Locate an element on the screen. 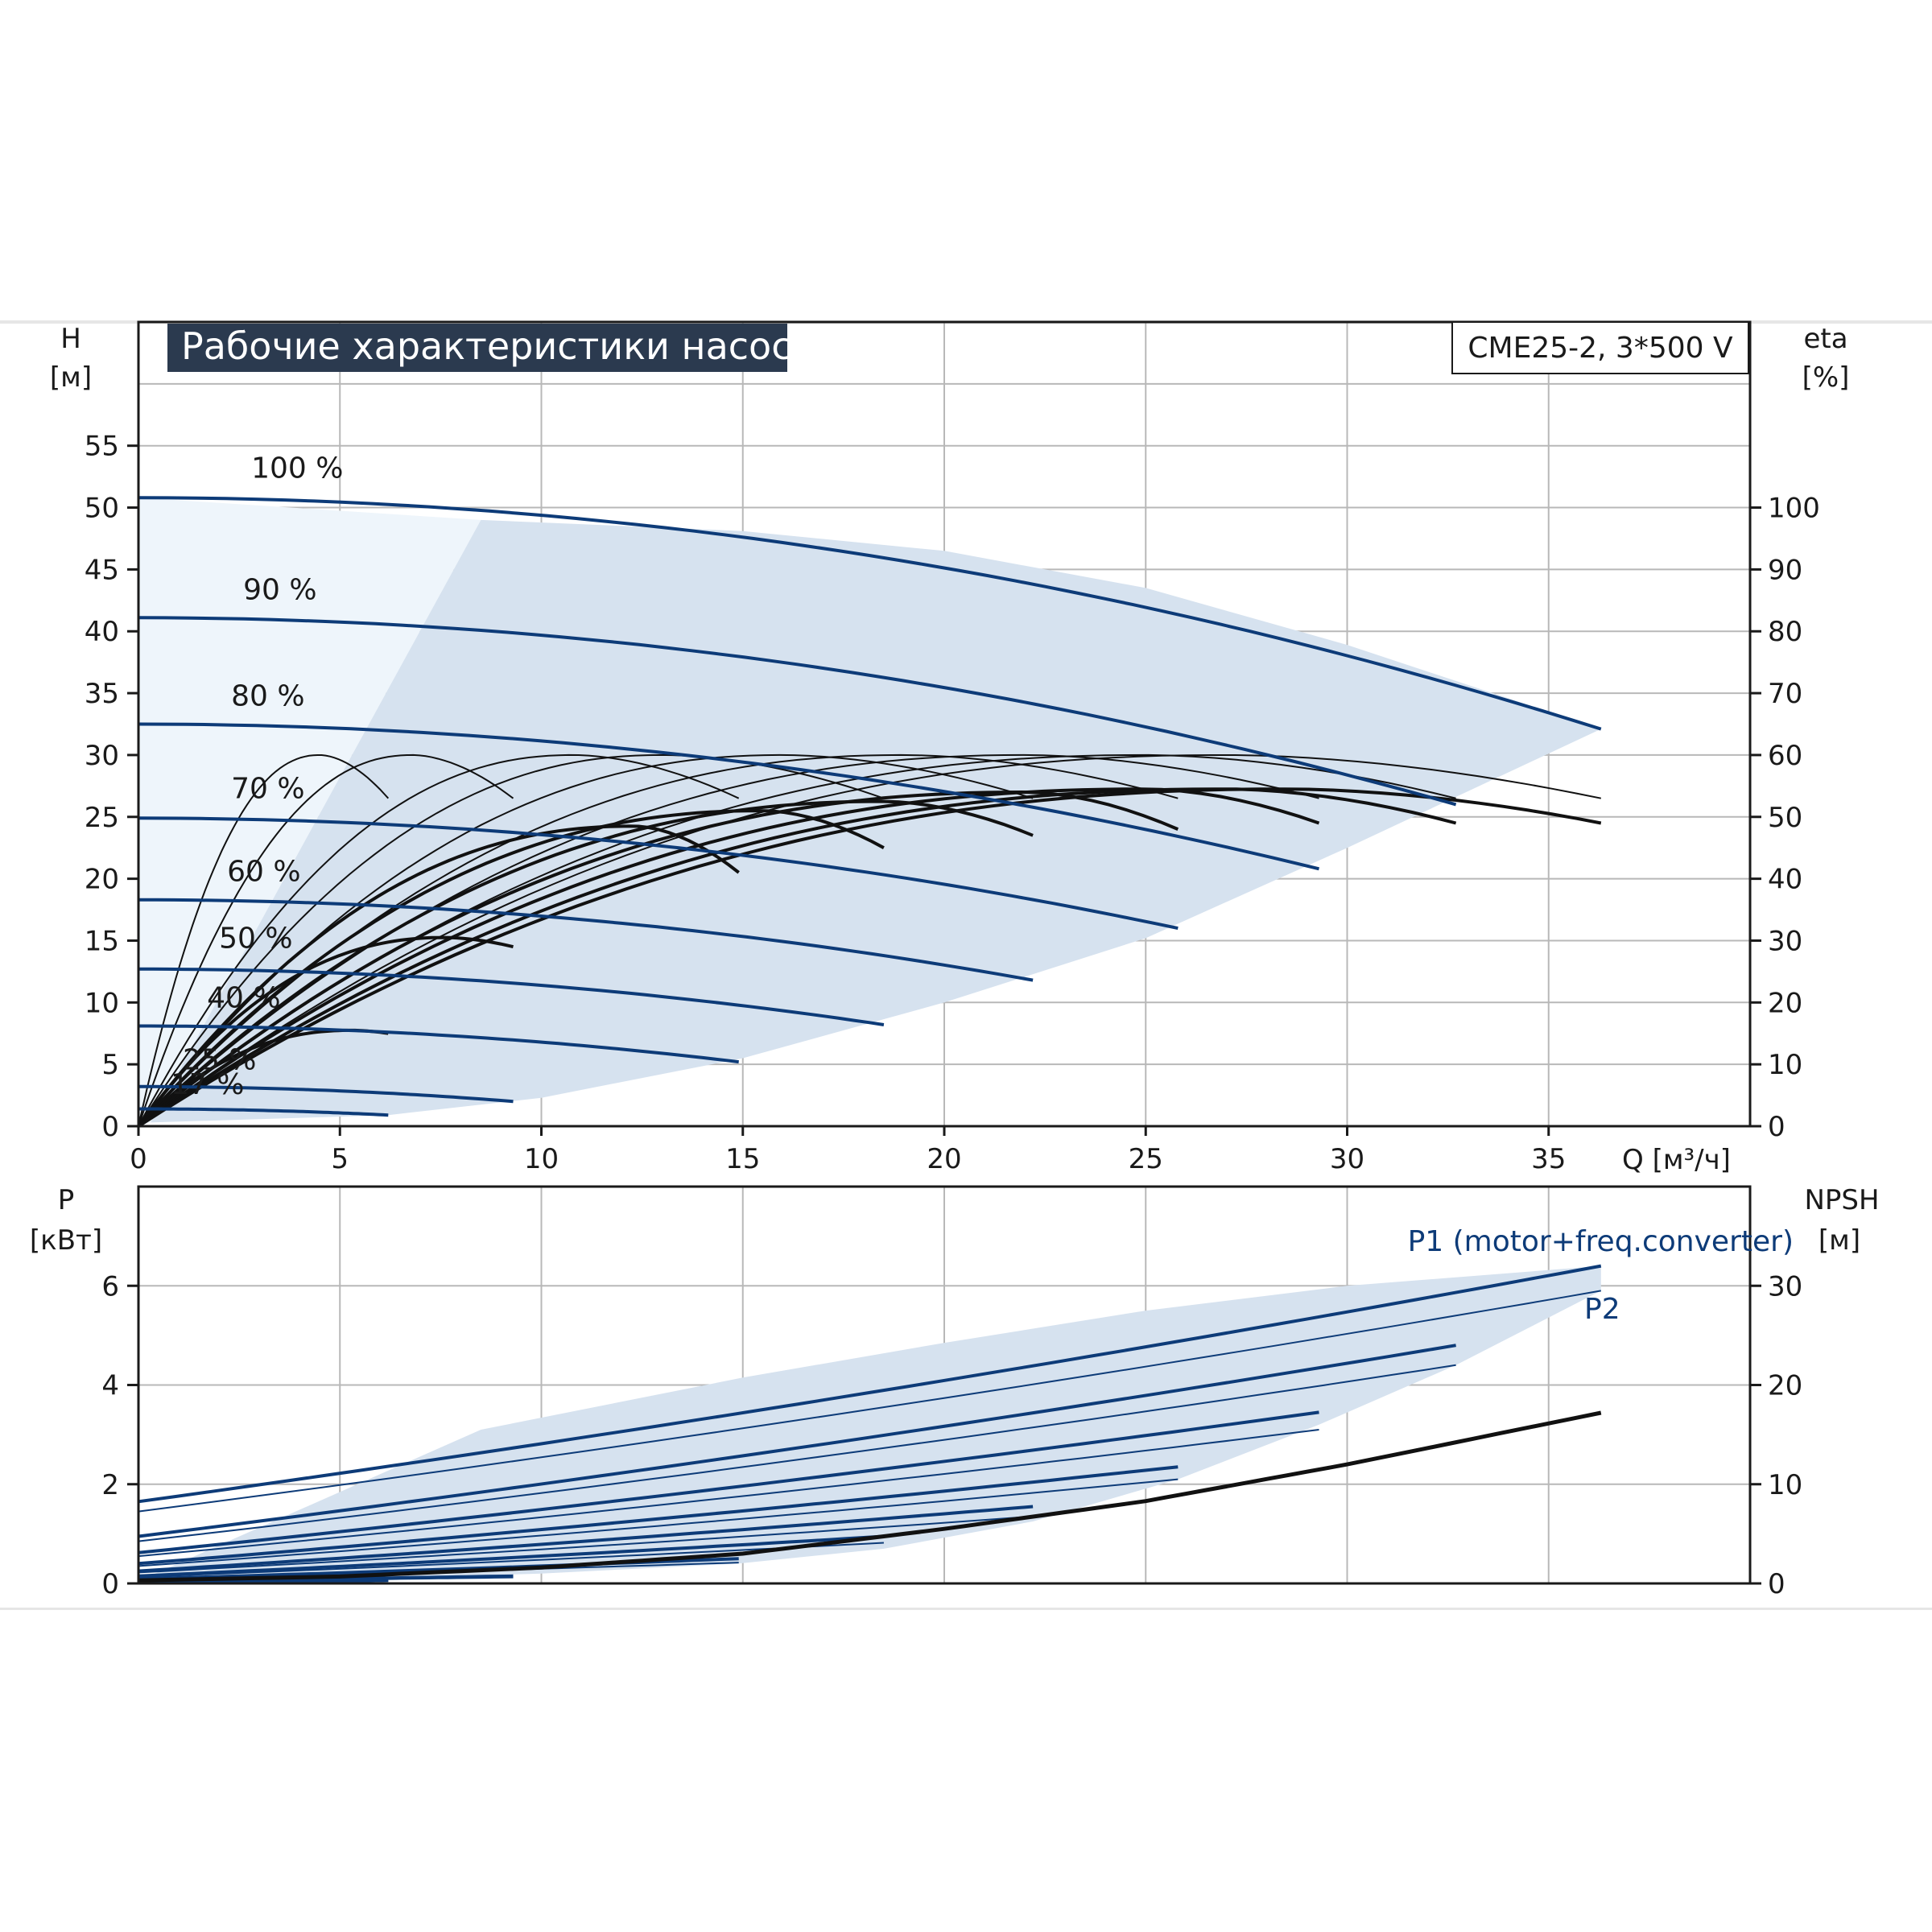 The height and width of the screenshot is (1932, 1932). y2-axis-label-eta: eta is located at coordinates (1825, 339).